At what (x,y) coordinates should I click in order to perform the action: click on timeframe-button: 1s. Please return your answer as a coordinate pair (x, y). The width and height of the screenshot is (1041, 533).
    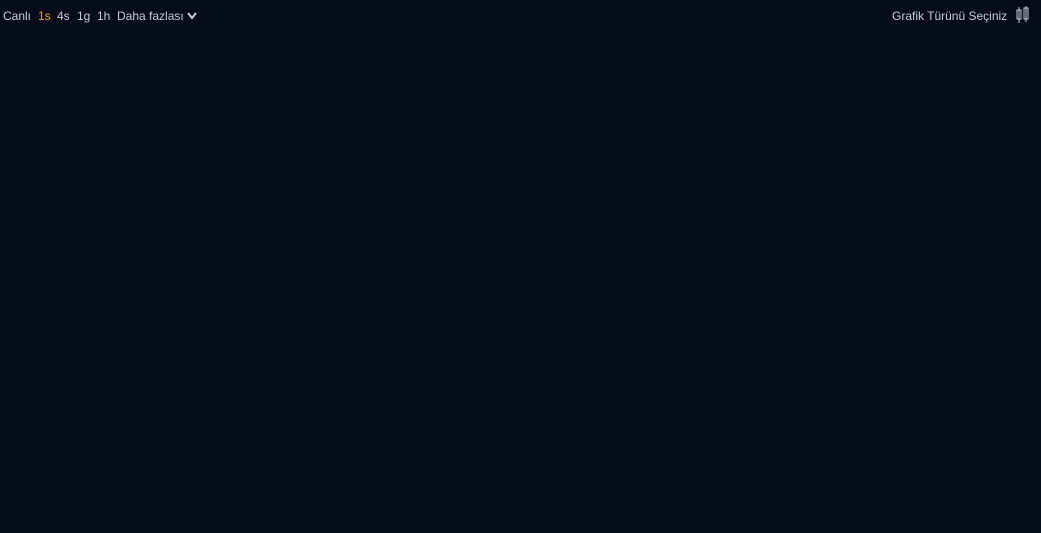
    Looking at the image, I should click on (44, 16).